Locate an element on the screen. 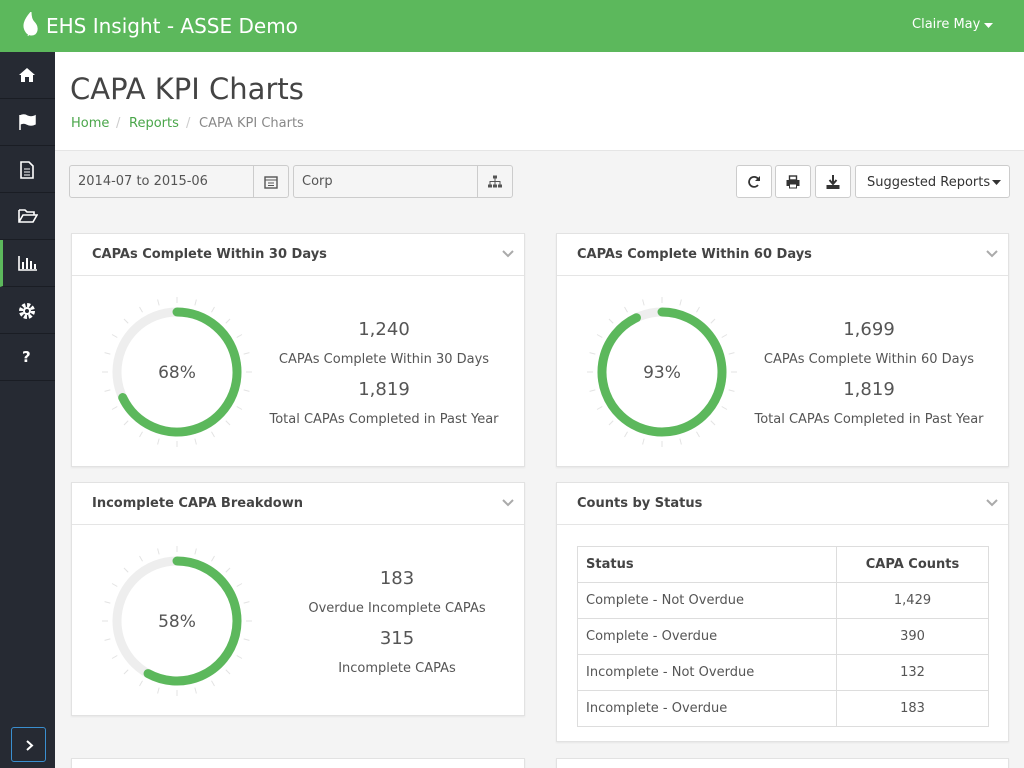 The image size is (1024, 768). gauge-label: 68% is located at coordinates (177, 373).